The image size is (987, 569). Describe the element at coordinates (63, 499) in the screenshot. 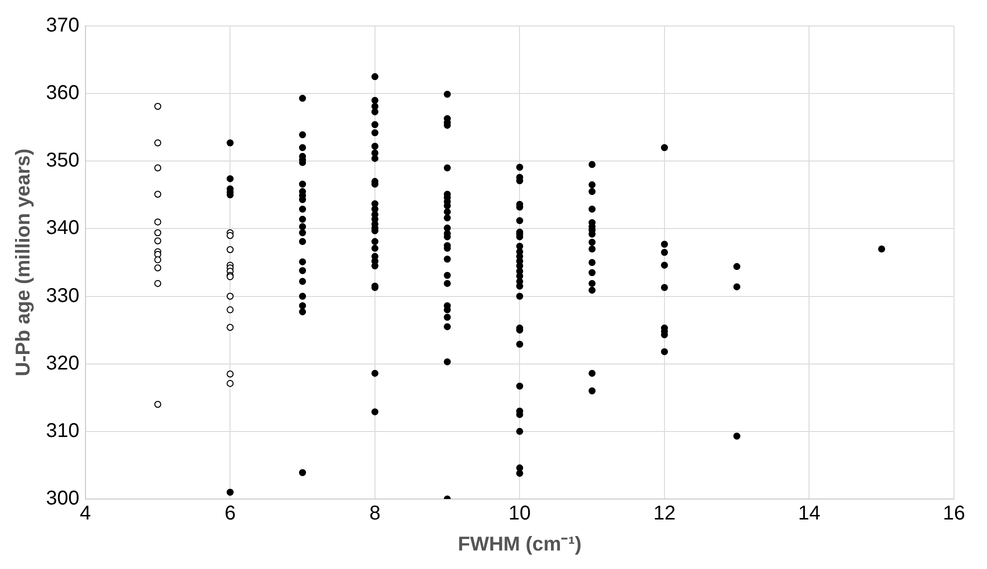

I see `y-tick-label: 300` at that location.